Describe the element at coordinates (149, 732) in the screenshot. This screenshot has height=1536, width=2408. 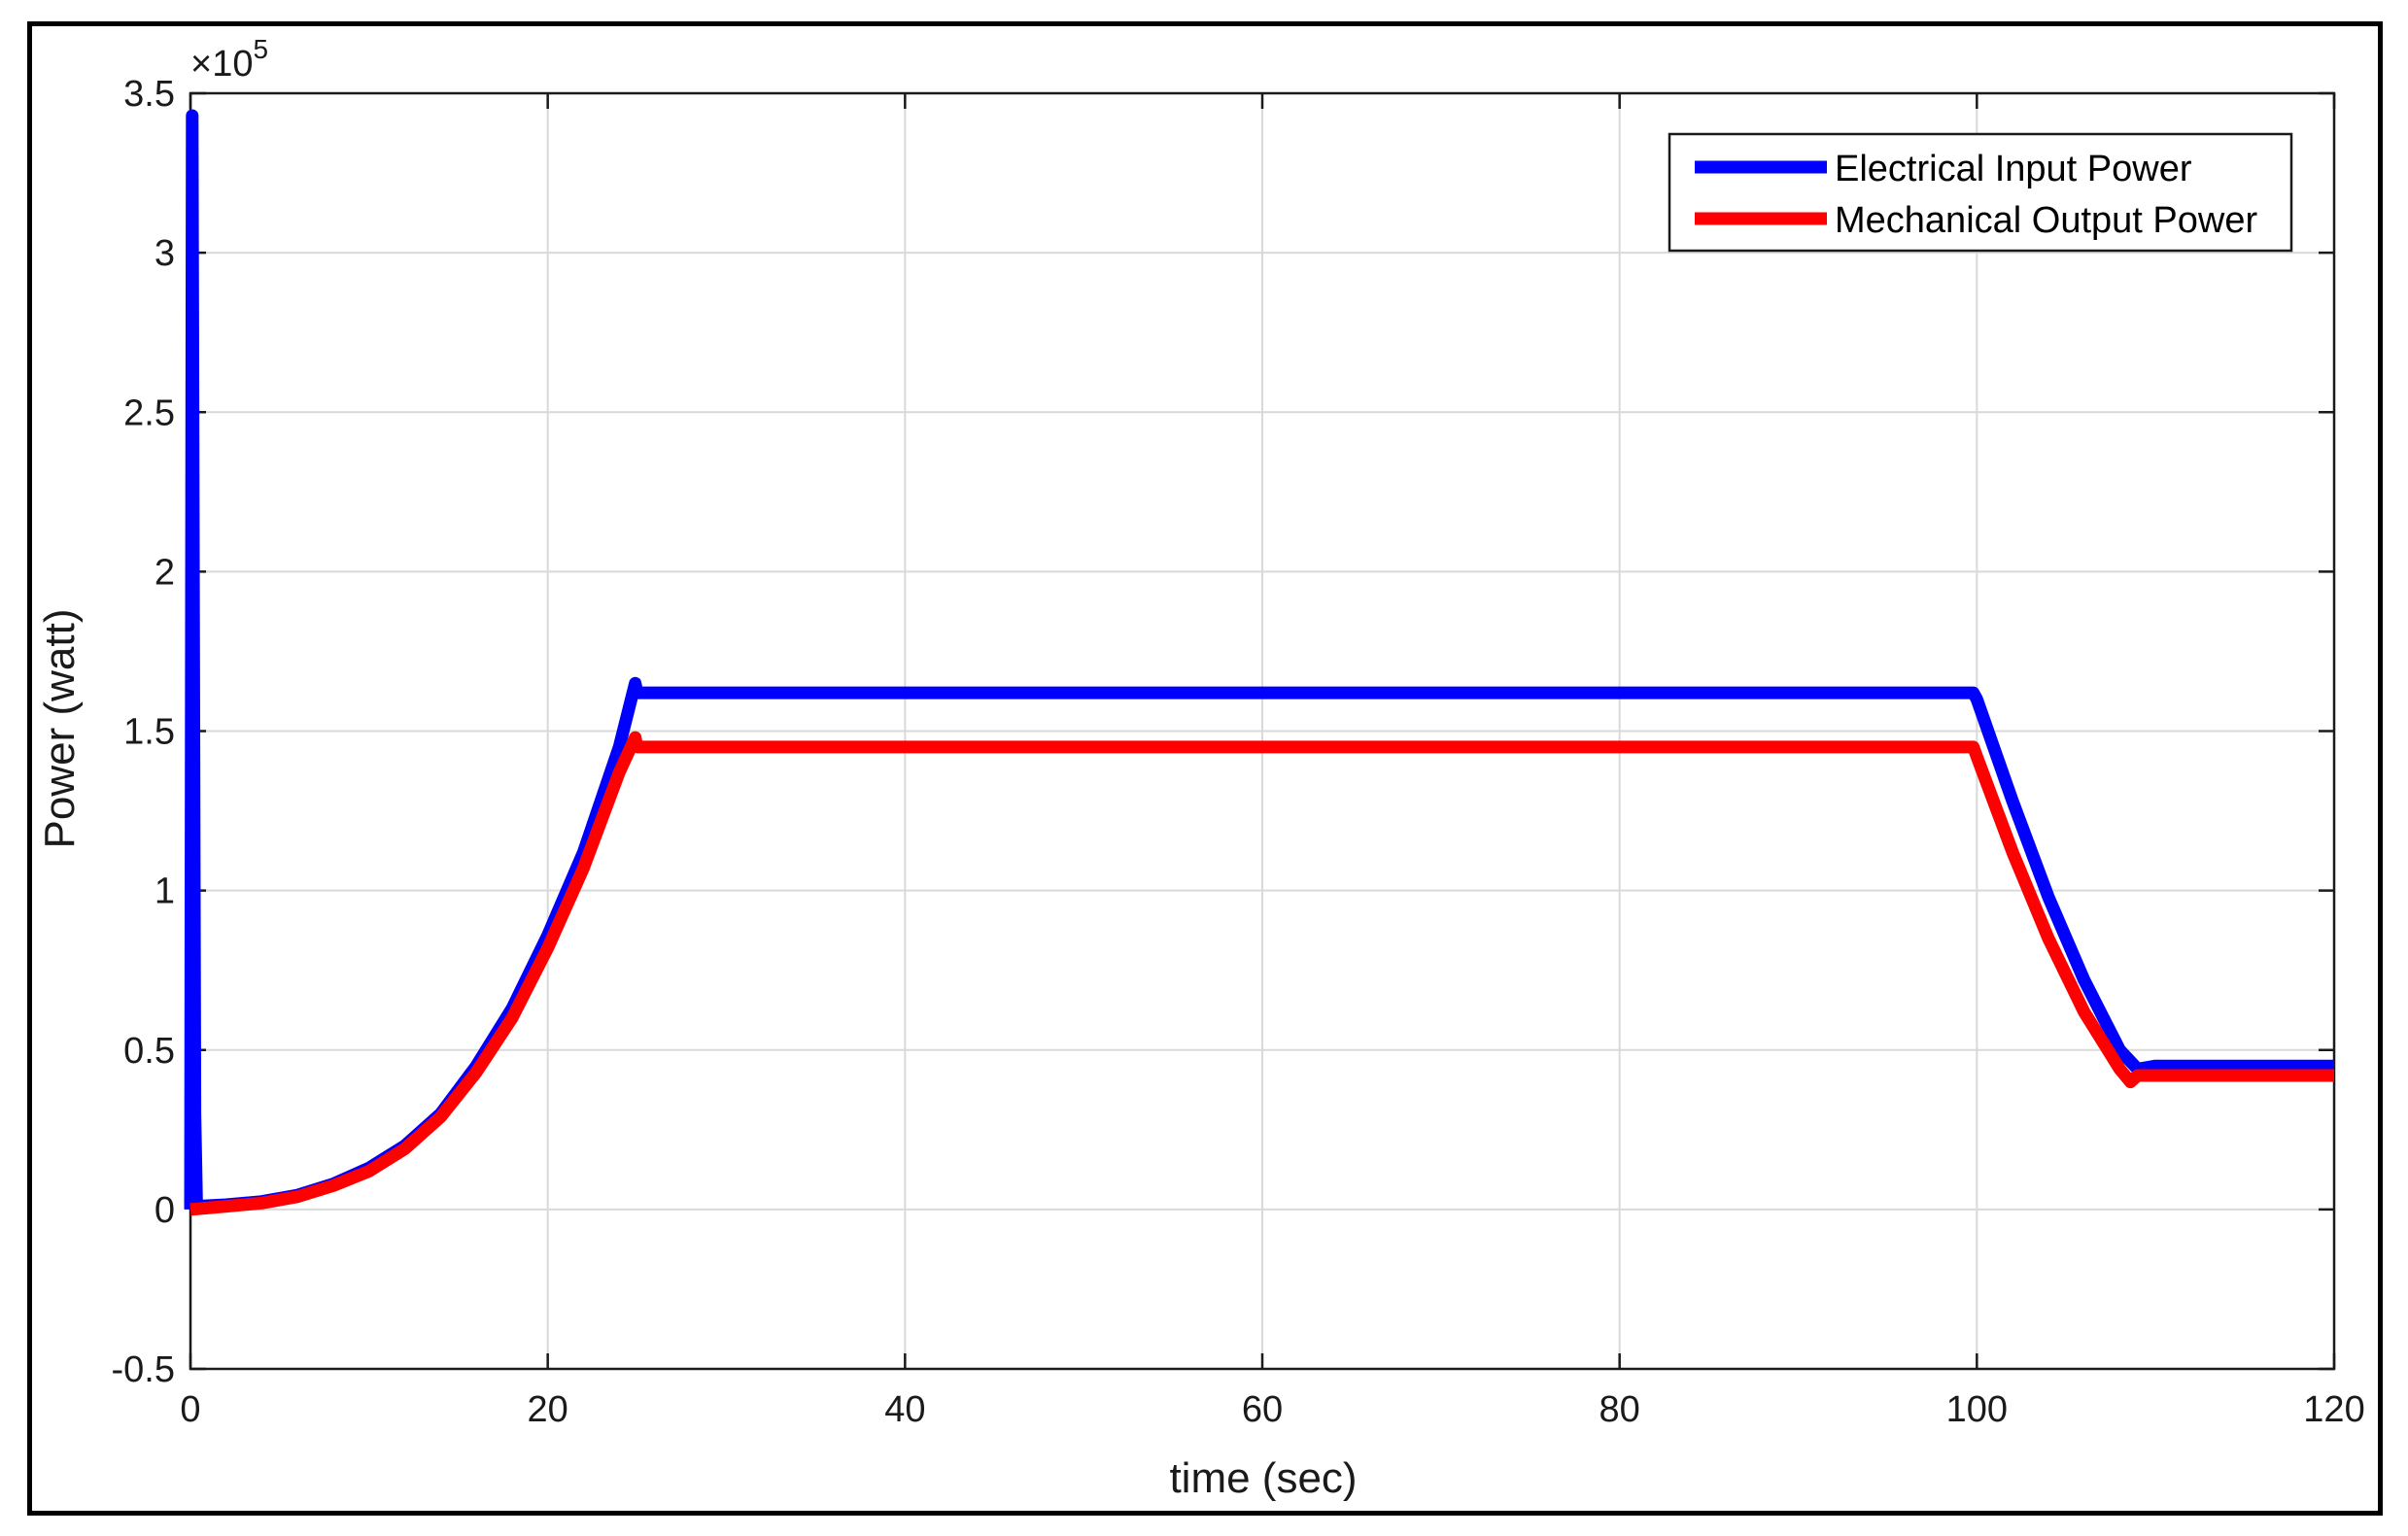
I see `y-tick-label: 1.5` at that location.